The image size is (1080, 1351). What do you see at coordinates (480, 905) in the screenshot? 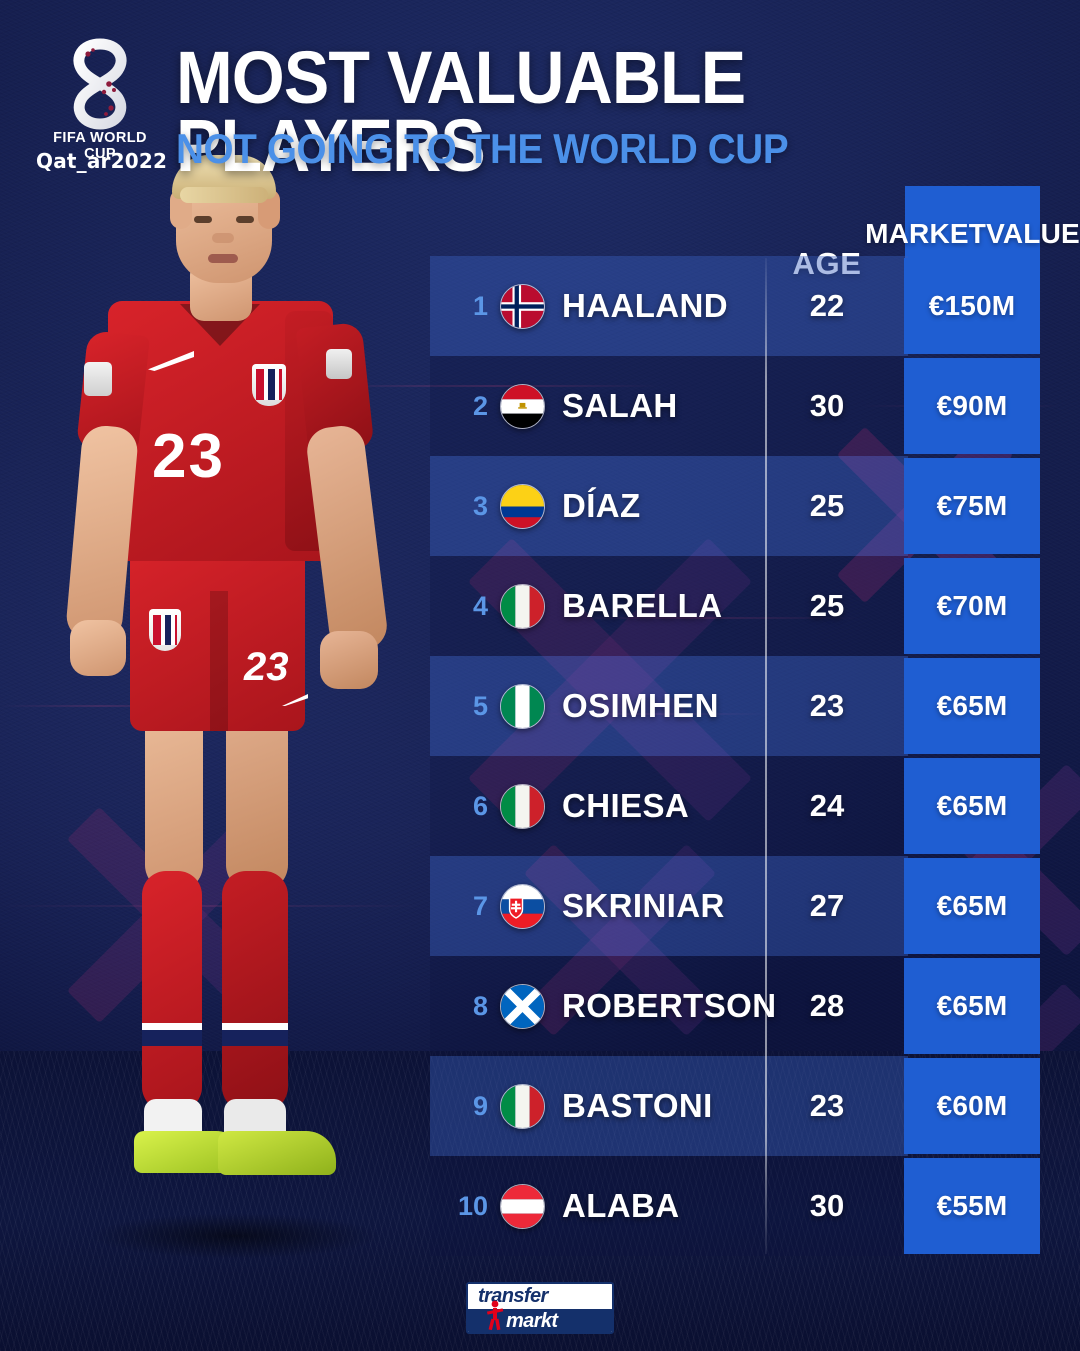
I see `rank-number: 7` at bounding box center [480, 905].